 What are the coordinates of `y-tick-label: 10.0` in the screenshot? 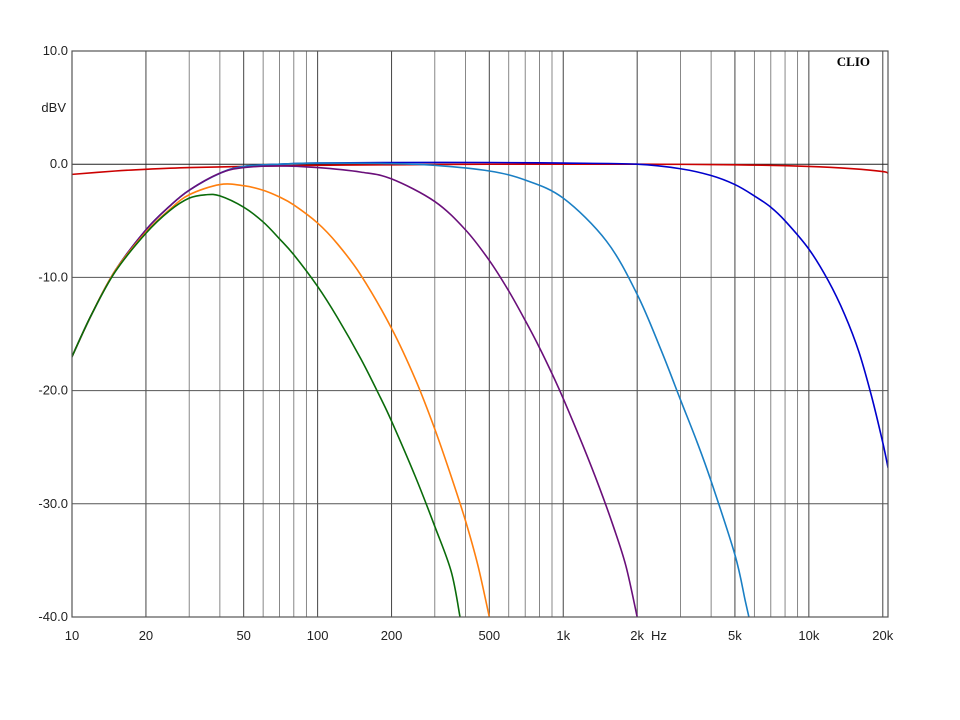 It's located at (55, 50).